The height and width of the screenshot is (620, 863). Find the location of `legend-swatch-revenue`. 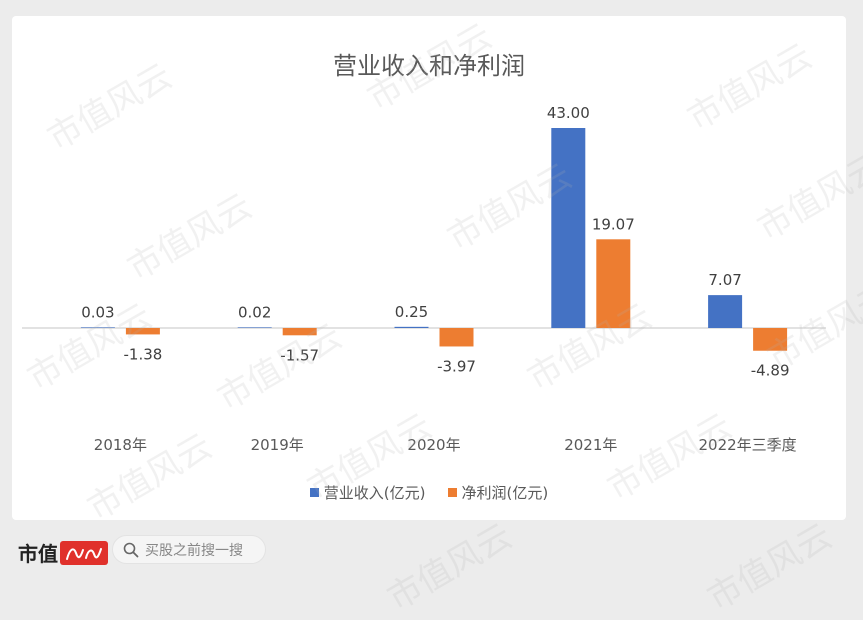

legend-swatch-revenue is located at coordinates (314, 492).